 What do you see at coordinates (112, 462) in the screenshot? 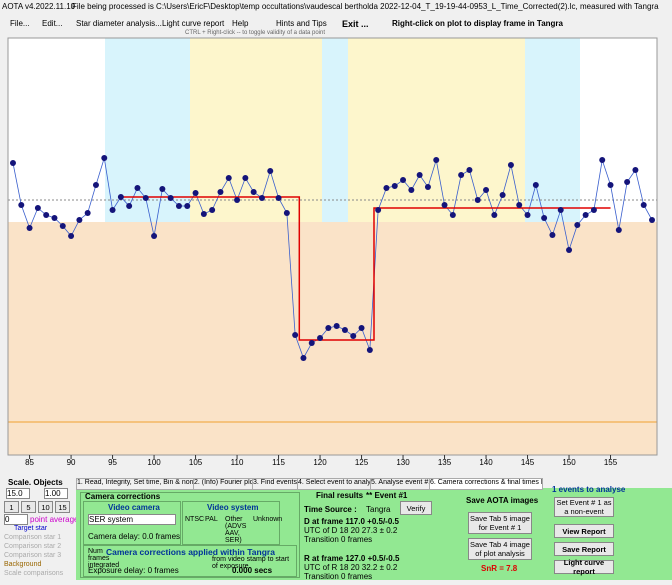
I see `x-tick-label: 95` at bounding box center [112, 462].